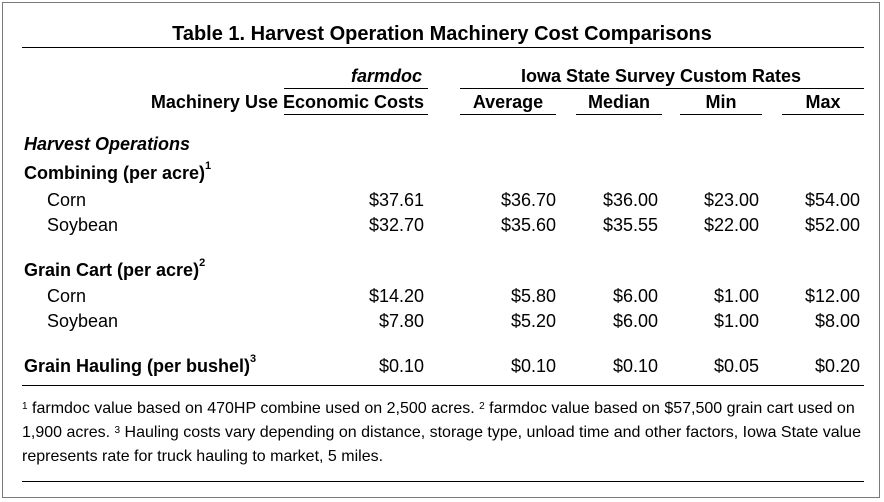  What do you see at coordinates (508, 102) in the screenshot?
I see `average-column-header: Average` at bounding box center [508, 102].